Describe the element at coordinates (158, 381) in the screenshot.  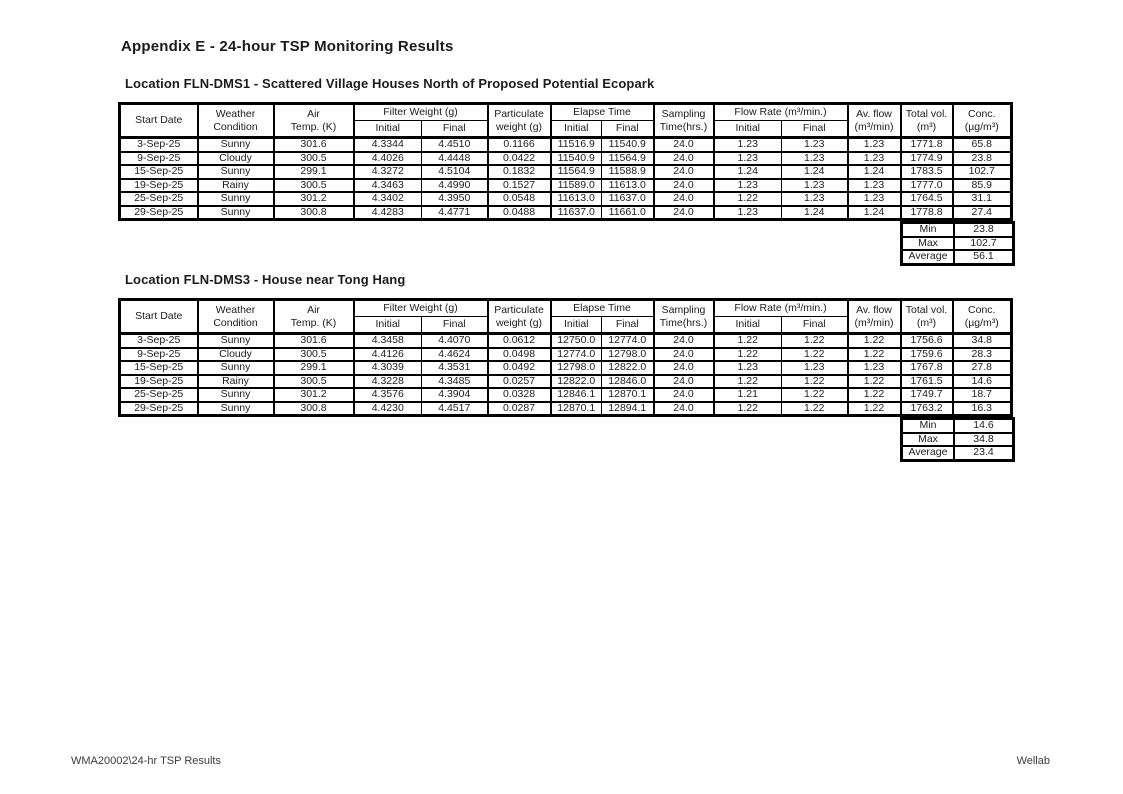
I see `table-cell: 19-Sep-25` at that location.